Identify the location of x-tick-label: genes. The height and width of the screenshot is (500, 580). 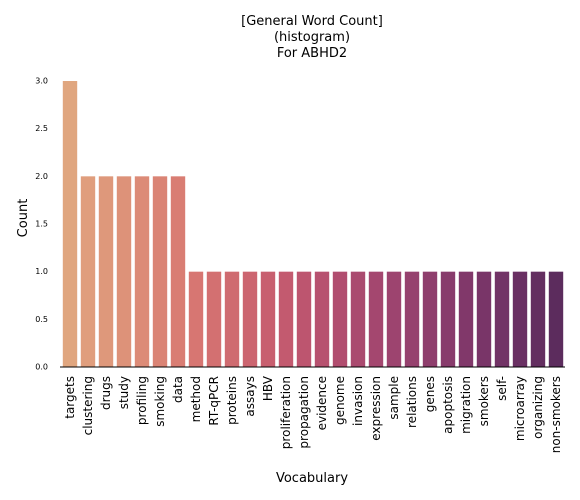
(430, 394).